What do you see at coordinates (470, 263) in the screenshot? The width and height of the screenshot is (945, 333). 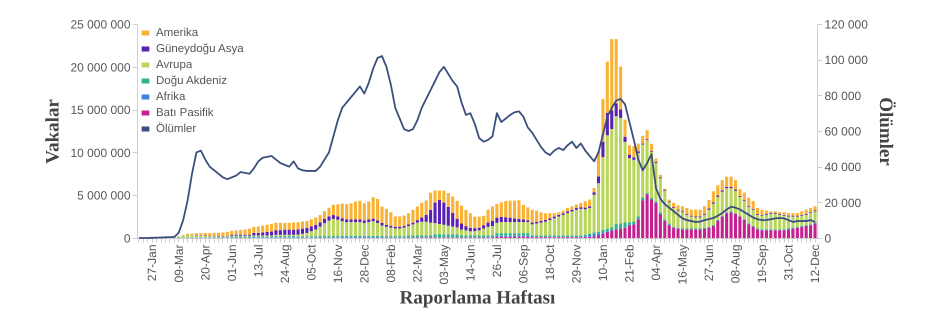 I see `x-tick-label: 14-Jun` at bounding box center [470, 263].